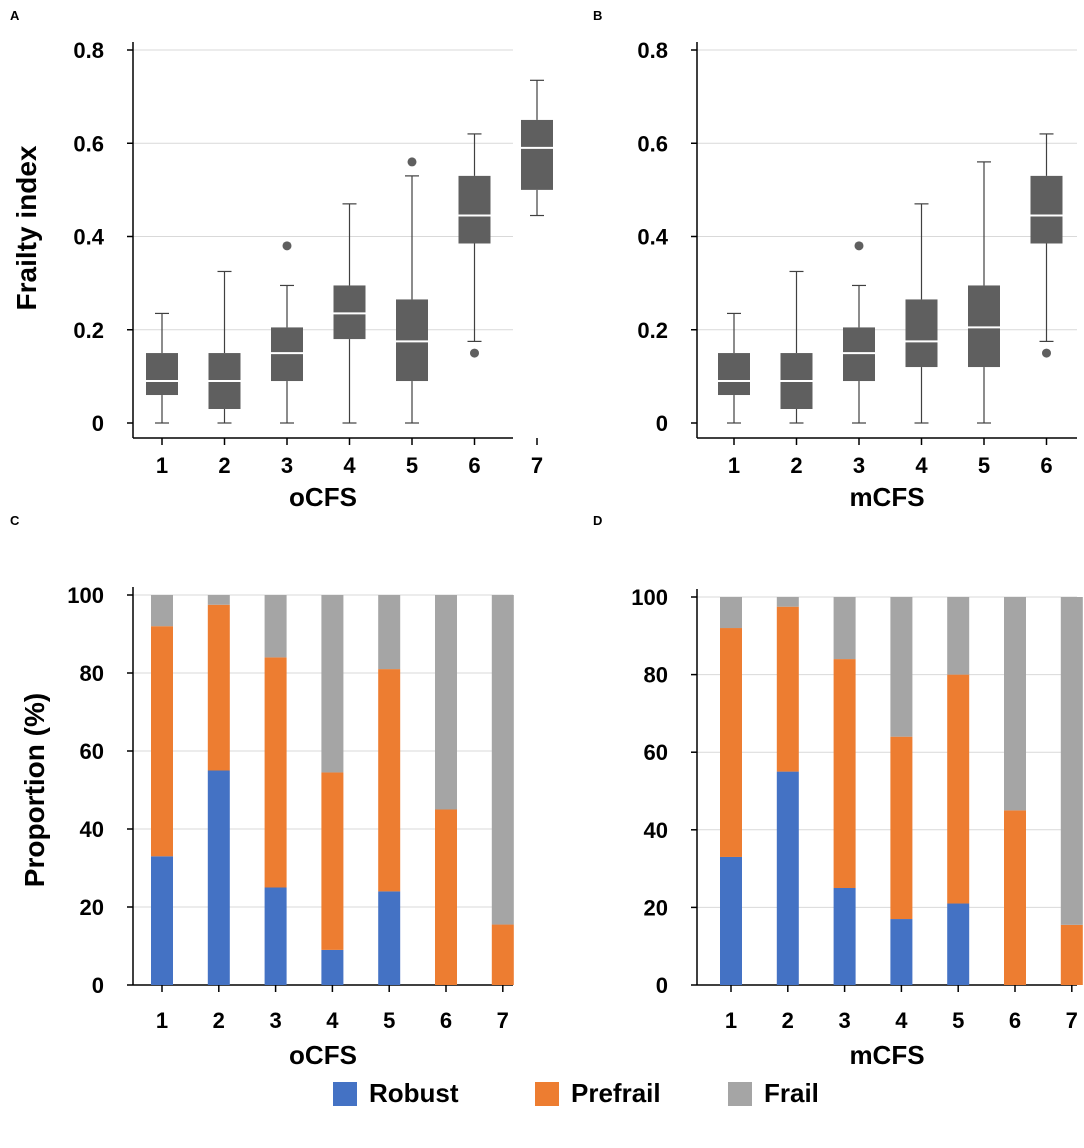  What do you see at coordinates (88, 237) in the screenshot?
I see `panel-a-ytick-label: 0.4` at bounding box center [88, 237].